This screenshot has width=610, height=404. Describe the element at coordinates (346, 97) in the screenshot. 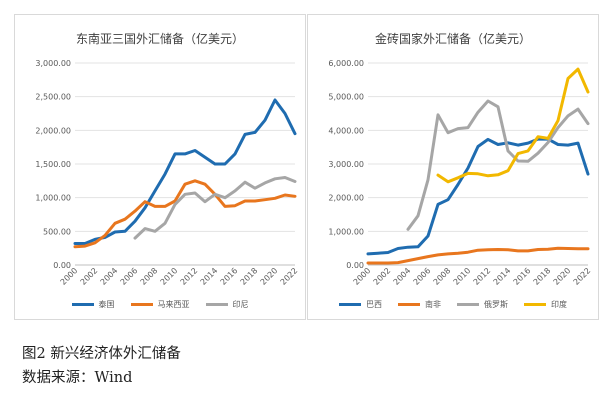

I see `y-tick-label: 5,000.00` at that location.